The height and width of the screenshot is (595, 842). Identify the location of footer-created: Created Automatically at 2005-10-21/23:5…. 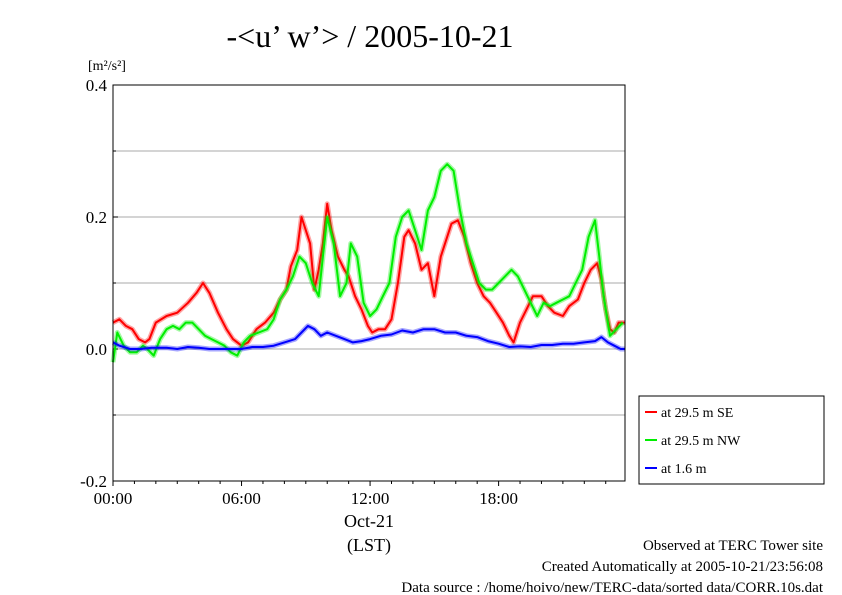
(682, 567).